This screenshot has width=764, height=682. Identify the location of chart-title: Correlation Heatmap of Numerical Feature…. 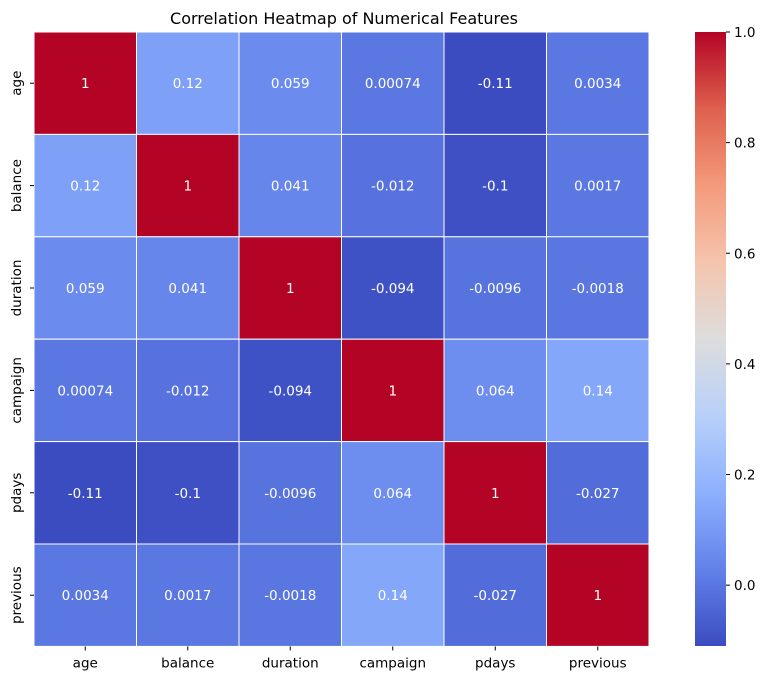
(344, 18).